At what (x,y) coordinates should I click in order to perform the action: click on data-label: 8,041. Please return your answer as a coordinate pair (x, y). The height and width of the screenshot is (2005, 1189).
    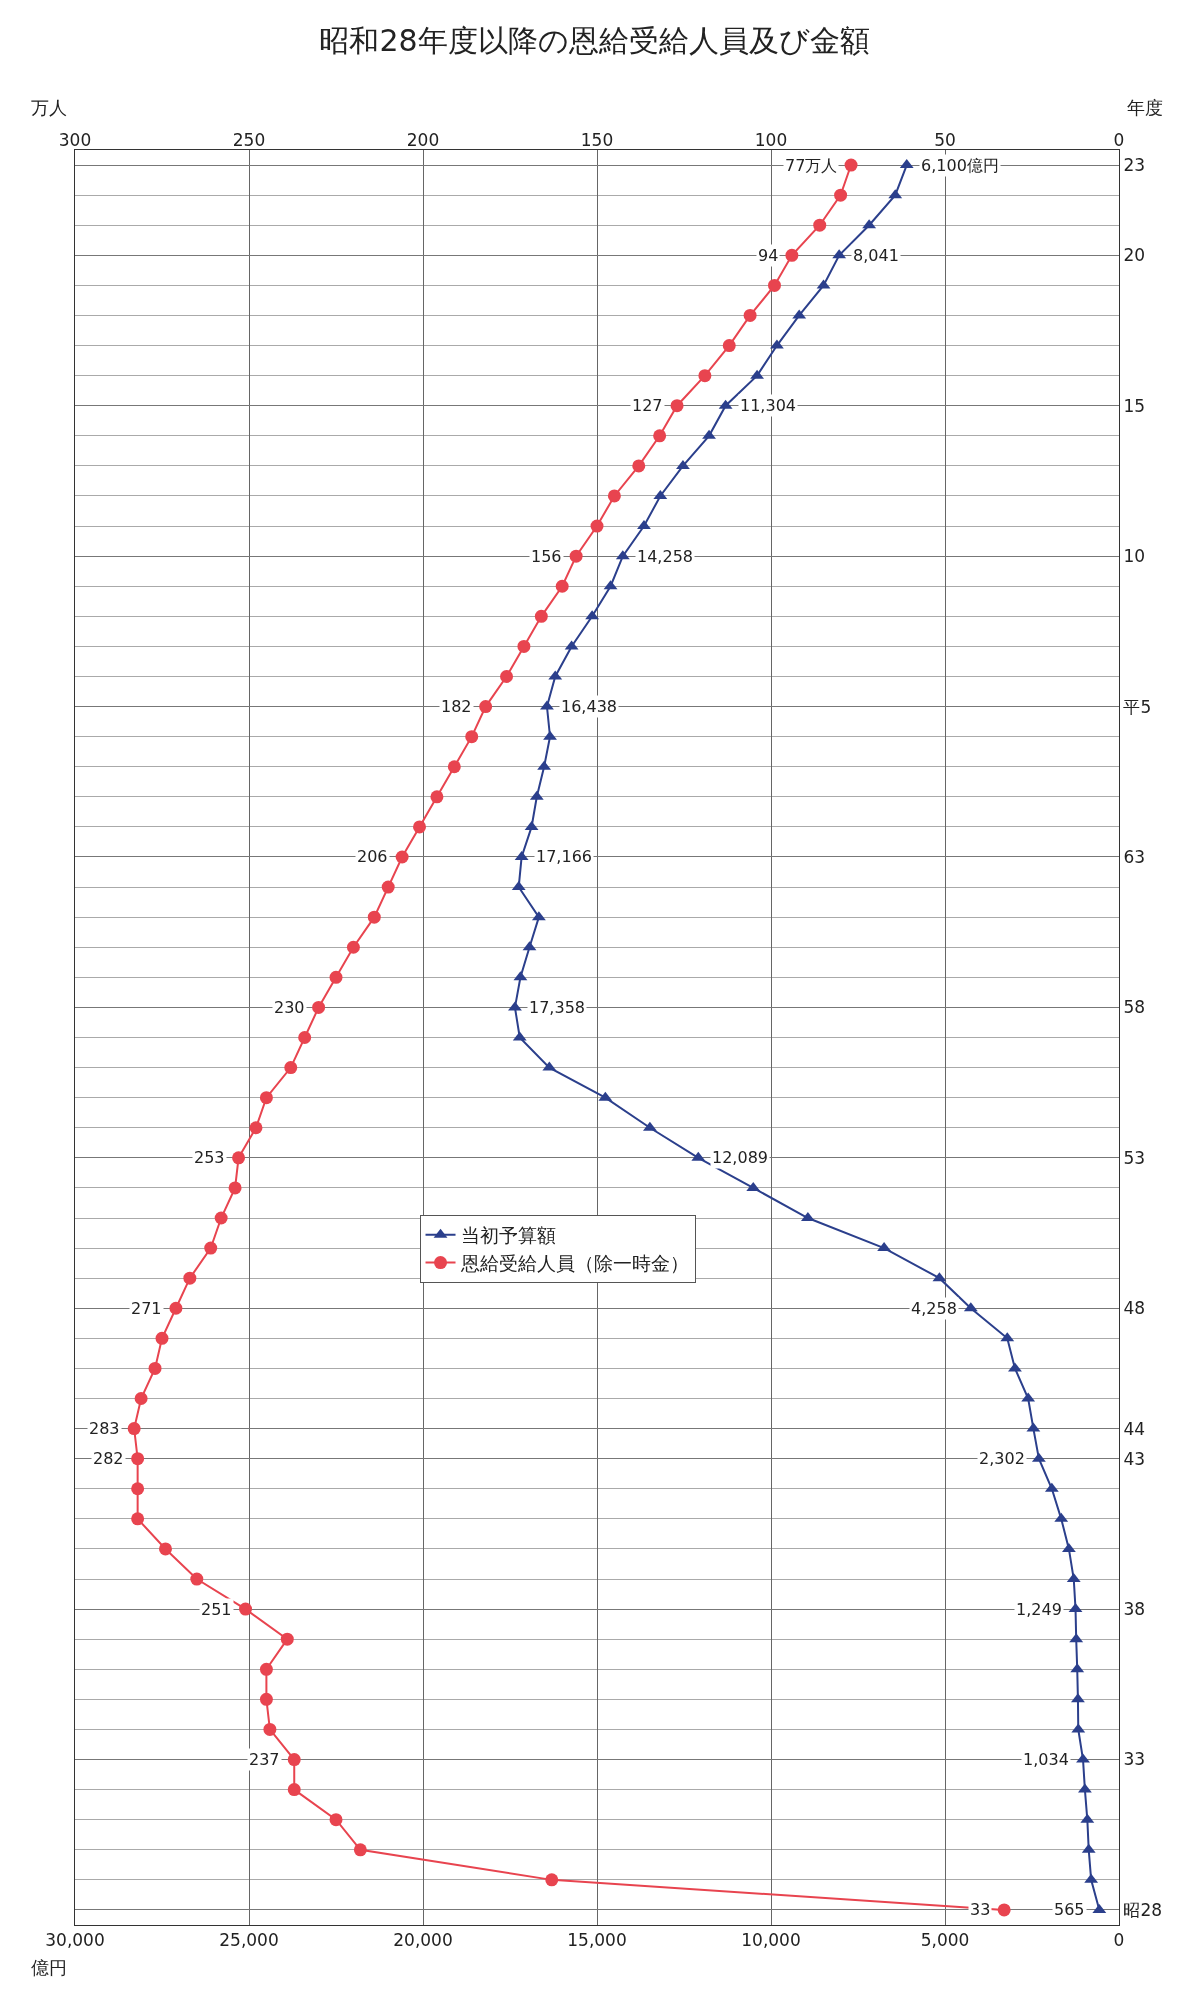
    Looking at the image, I should click on (876, 255).